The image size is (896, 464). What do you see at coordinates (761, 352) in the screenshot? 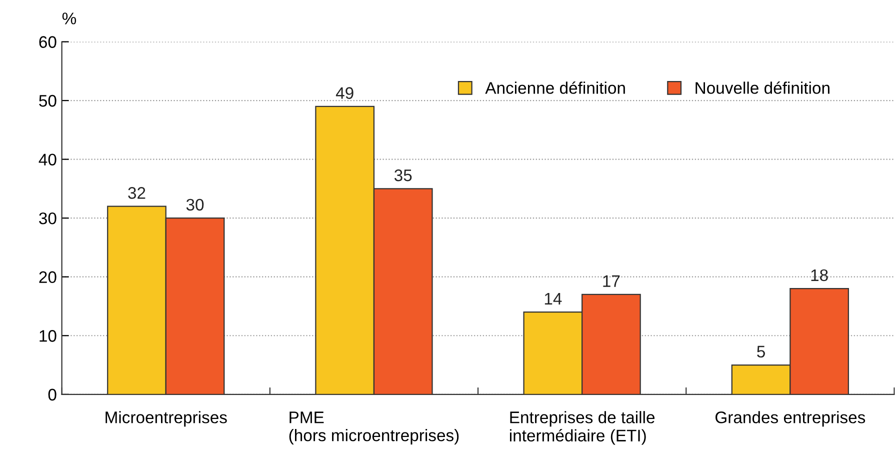
I see `data-label: 5` at bounding box center [761, 352].